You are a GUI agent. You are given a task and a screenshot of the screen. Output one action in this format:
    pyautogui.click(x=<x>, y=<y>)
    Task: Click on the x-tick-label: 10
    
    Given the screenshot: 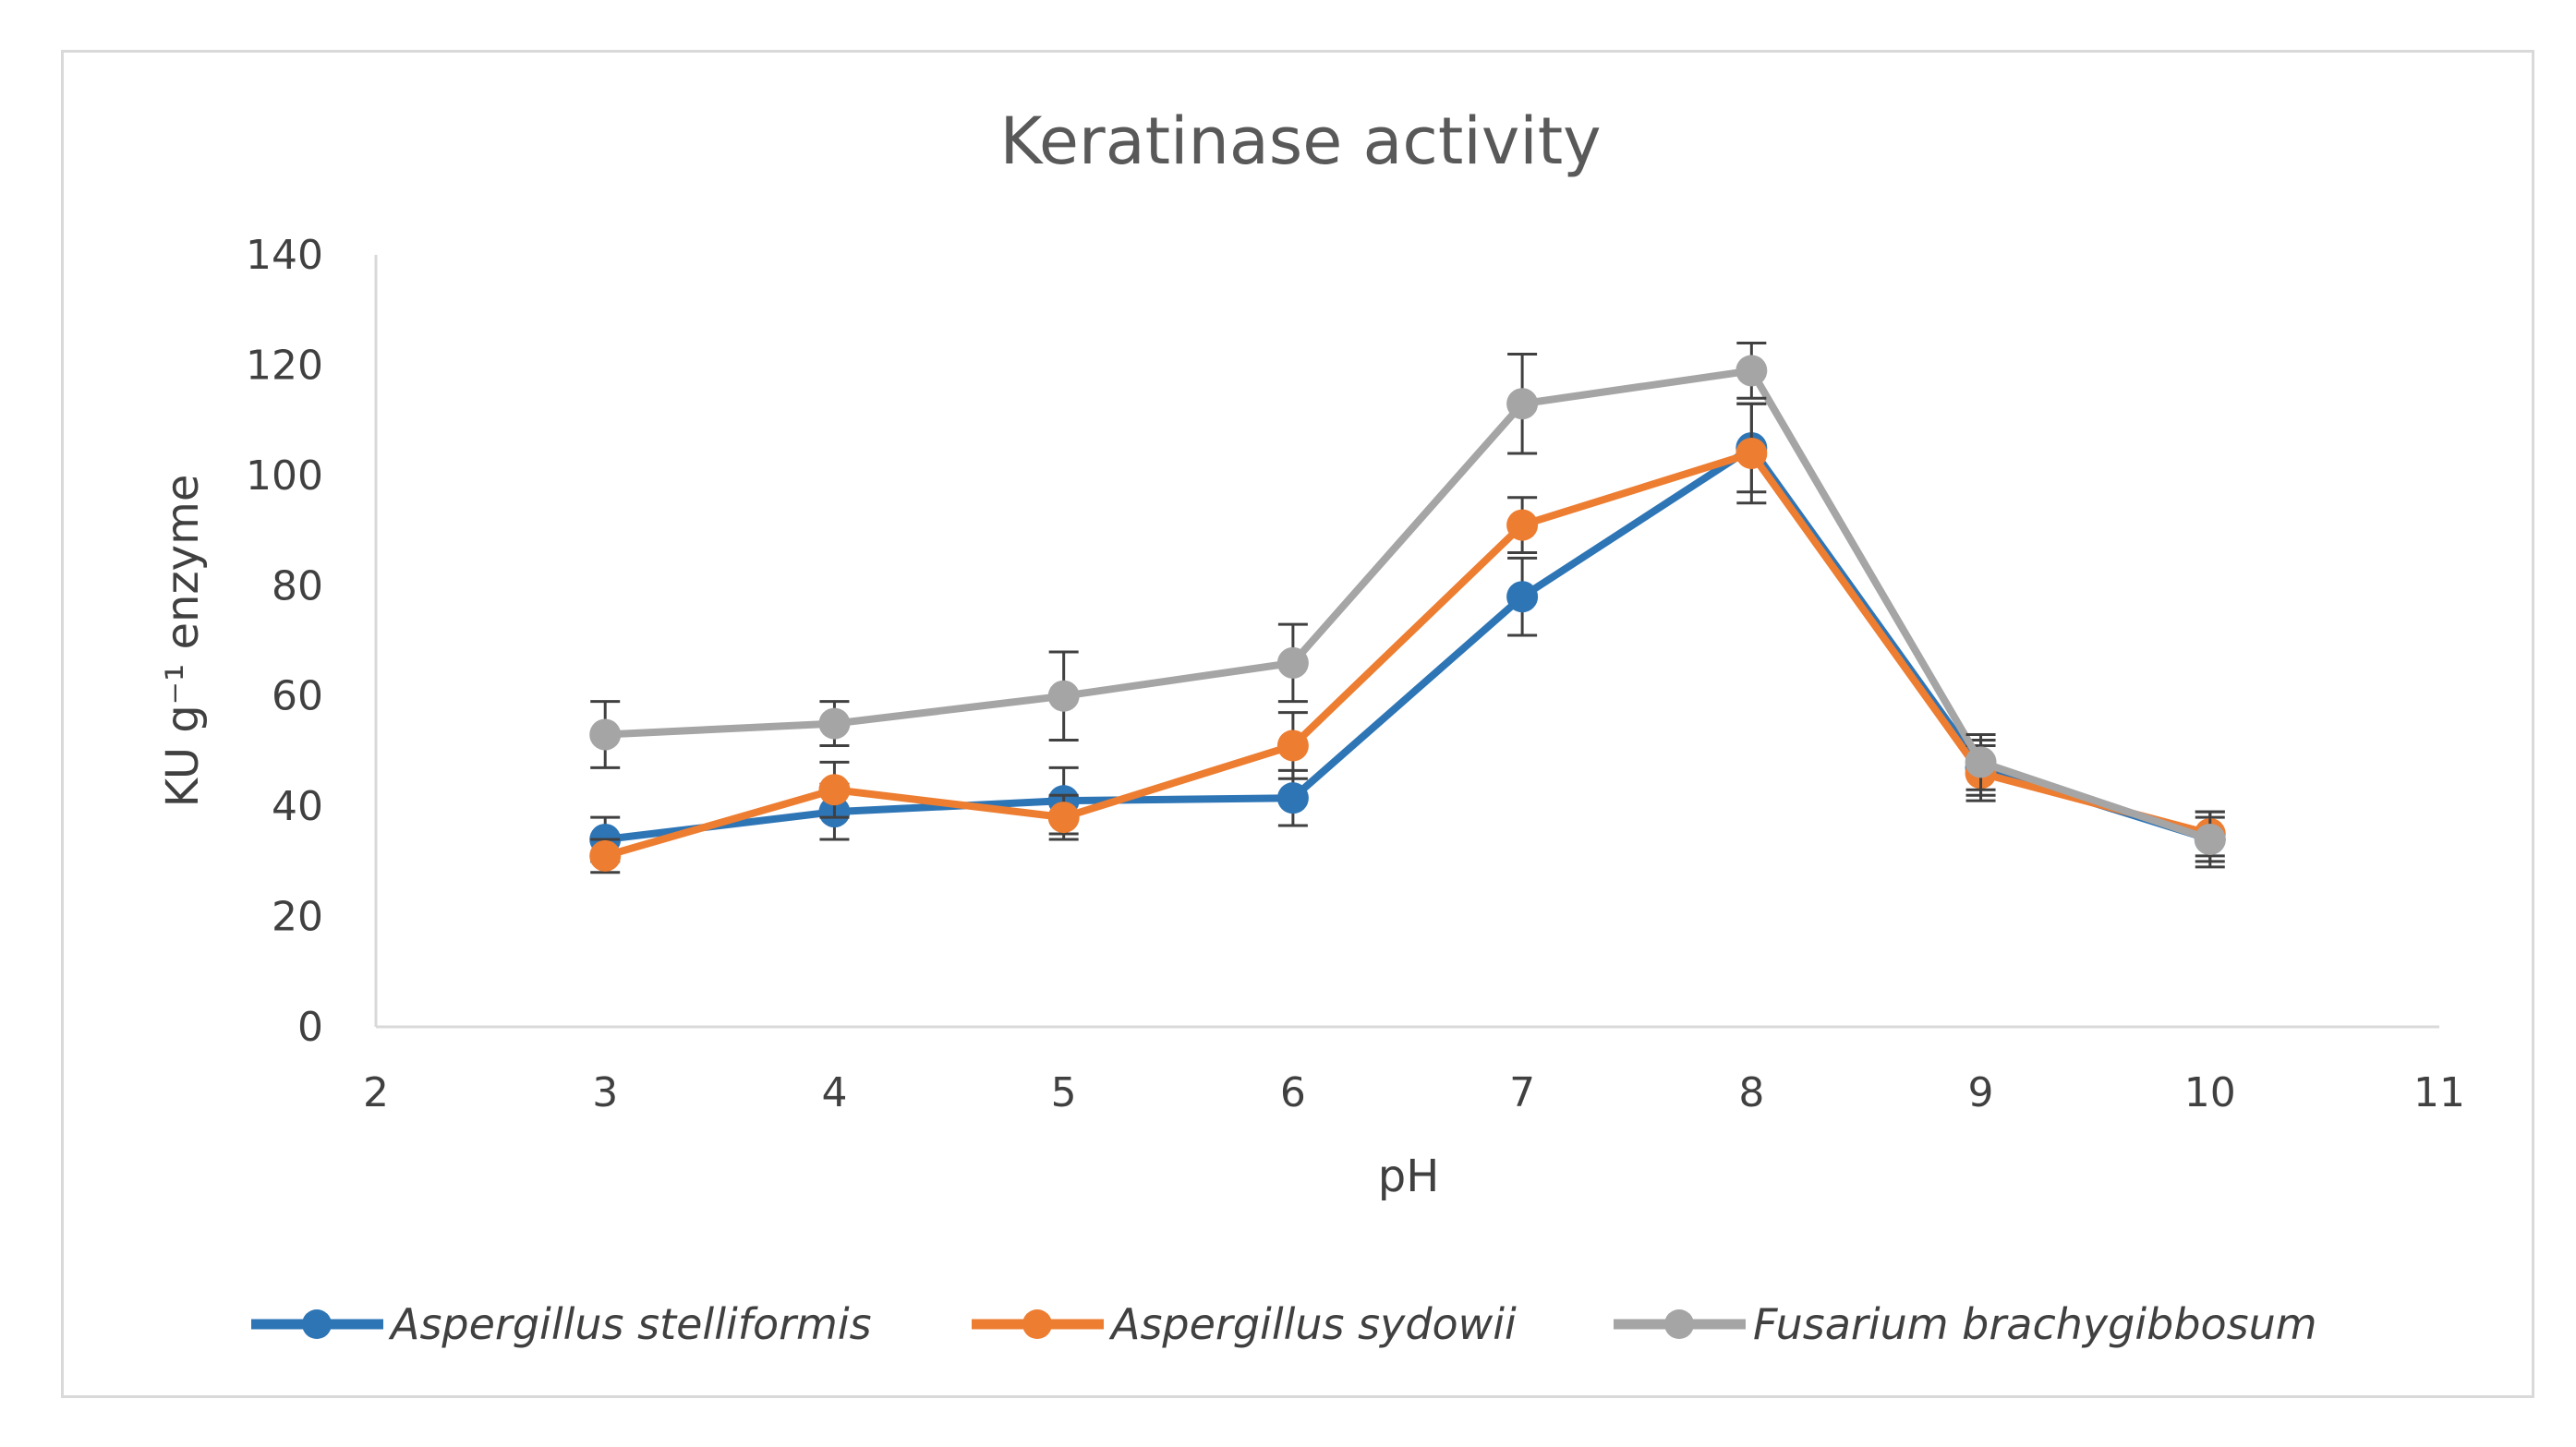 What is the action you would take?
    pyautogui.click(x=2210, y=1093)
    